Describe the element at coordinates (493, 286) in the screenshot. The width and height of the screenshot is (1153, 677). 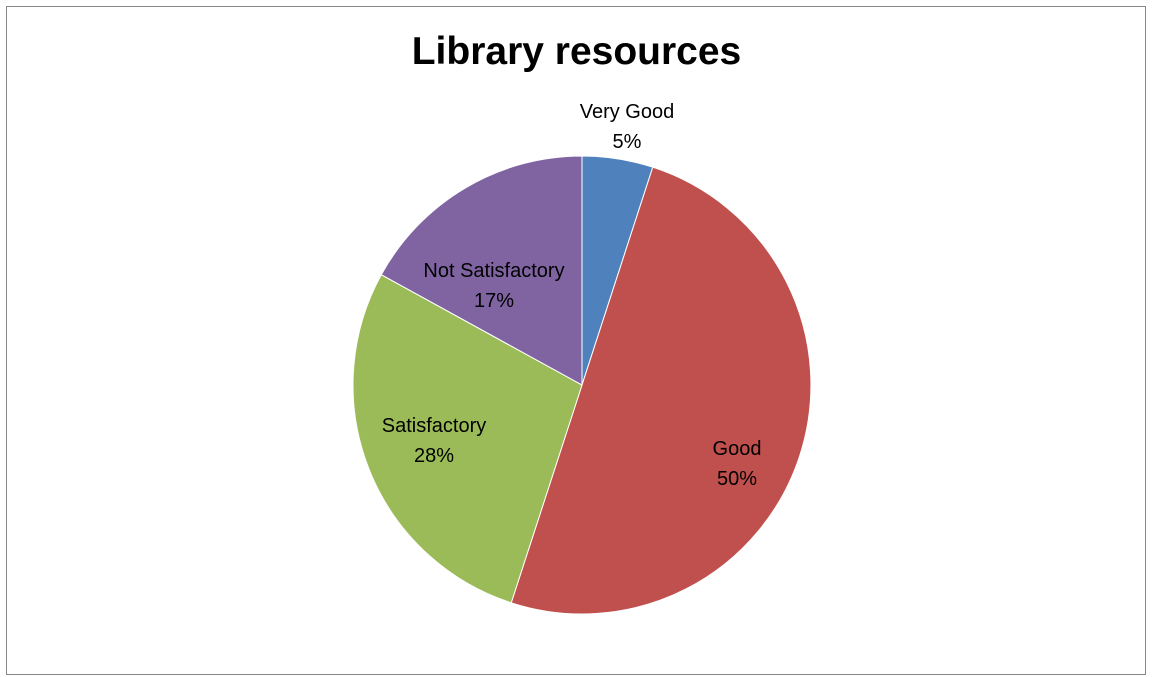
I see `data-label-not-satisfactory: Not Satisfactory 17%` at that location.